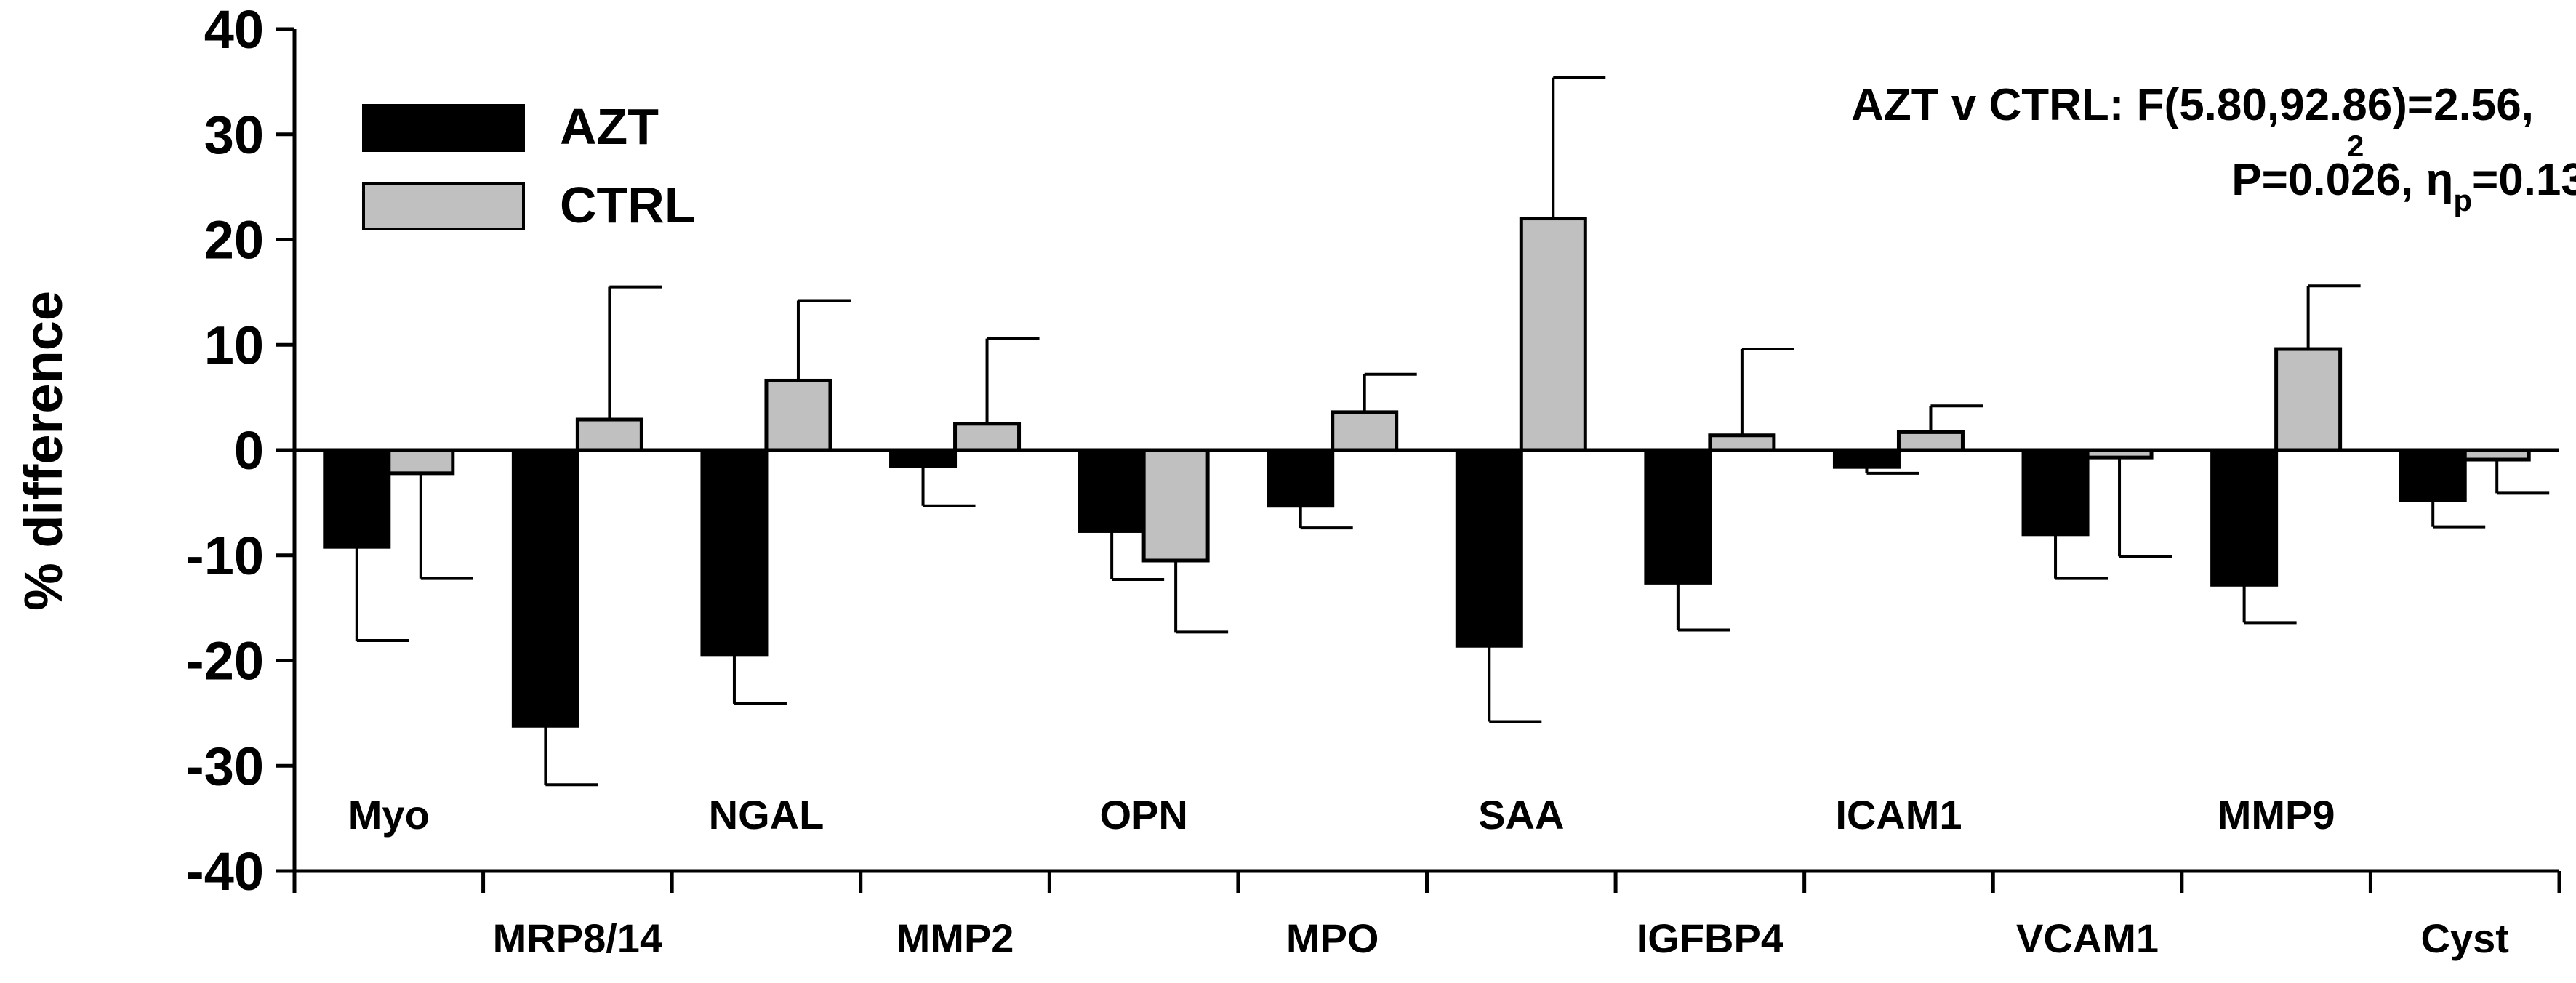 This screenshot has height=983, width=2576. I want to click on y-axis-label: % difference, so click(43, 451).